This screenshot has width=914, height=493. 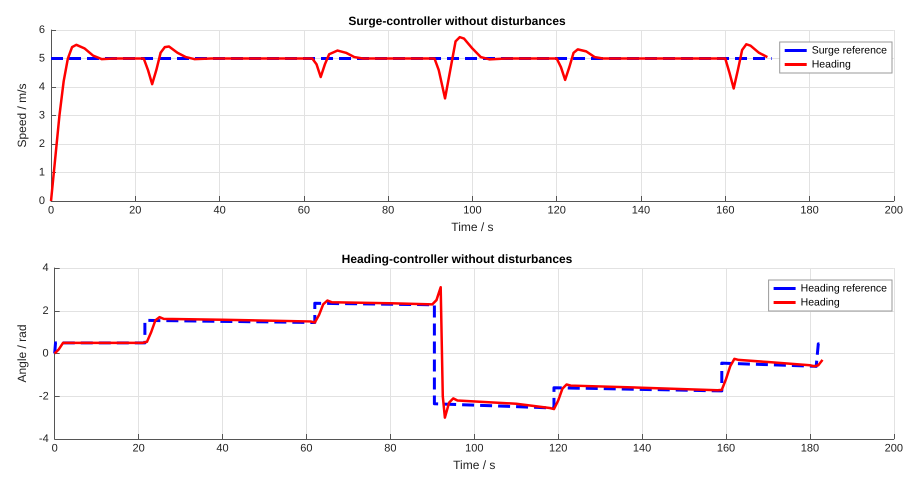 What do you see at coordinates (42, 30) in the screenshot?
I see `y-tick-label: 6` at bounding box center [42, 30].